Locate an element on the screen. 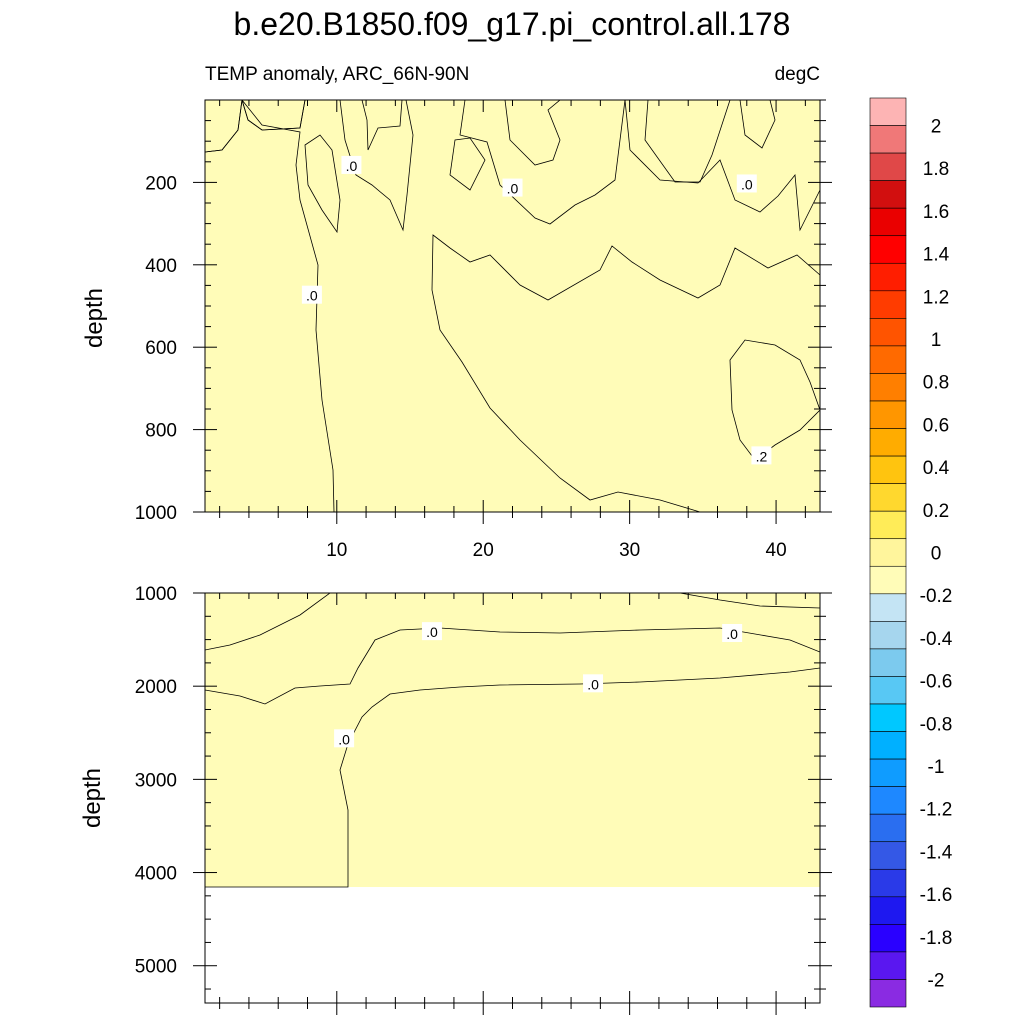 The height and width of the screenshot is (1024, 1024). colorbar-label: -0.2 is located at coordinates (936, 596).